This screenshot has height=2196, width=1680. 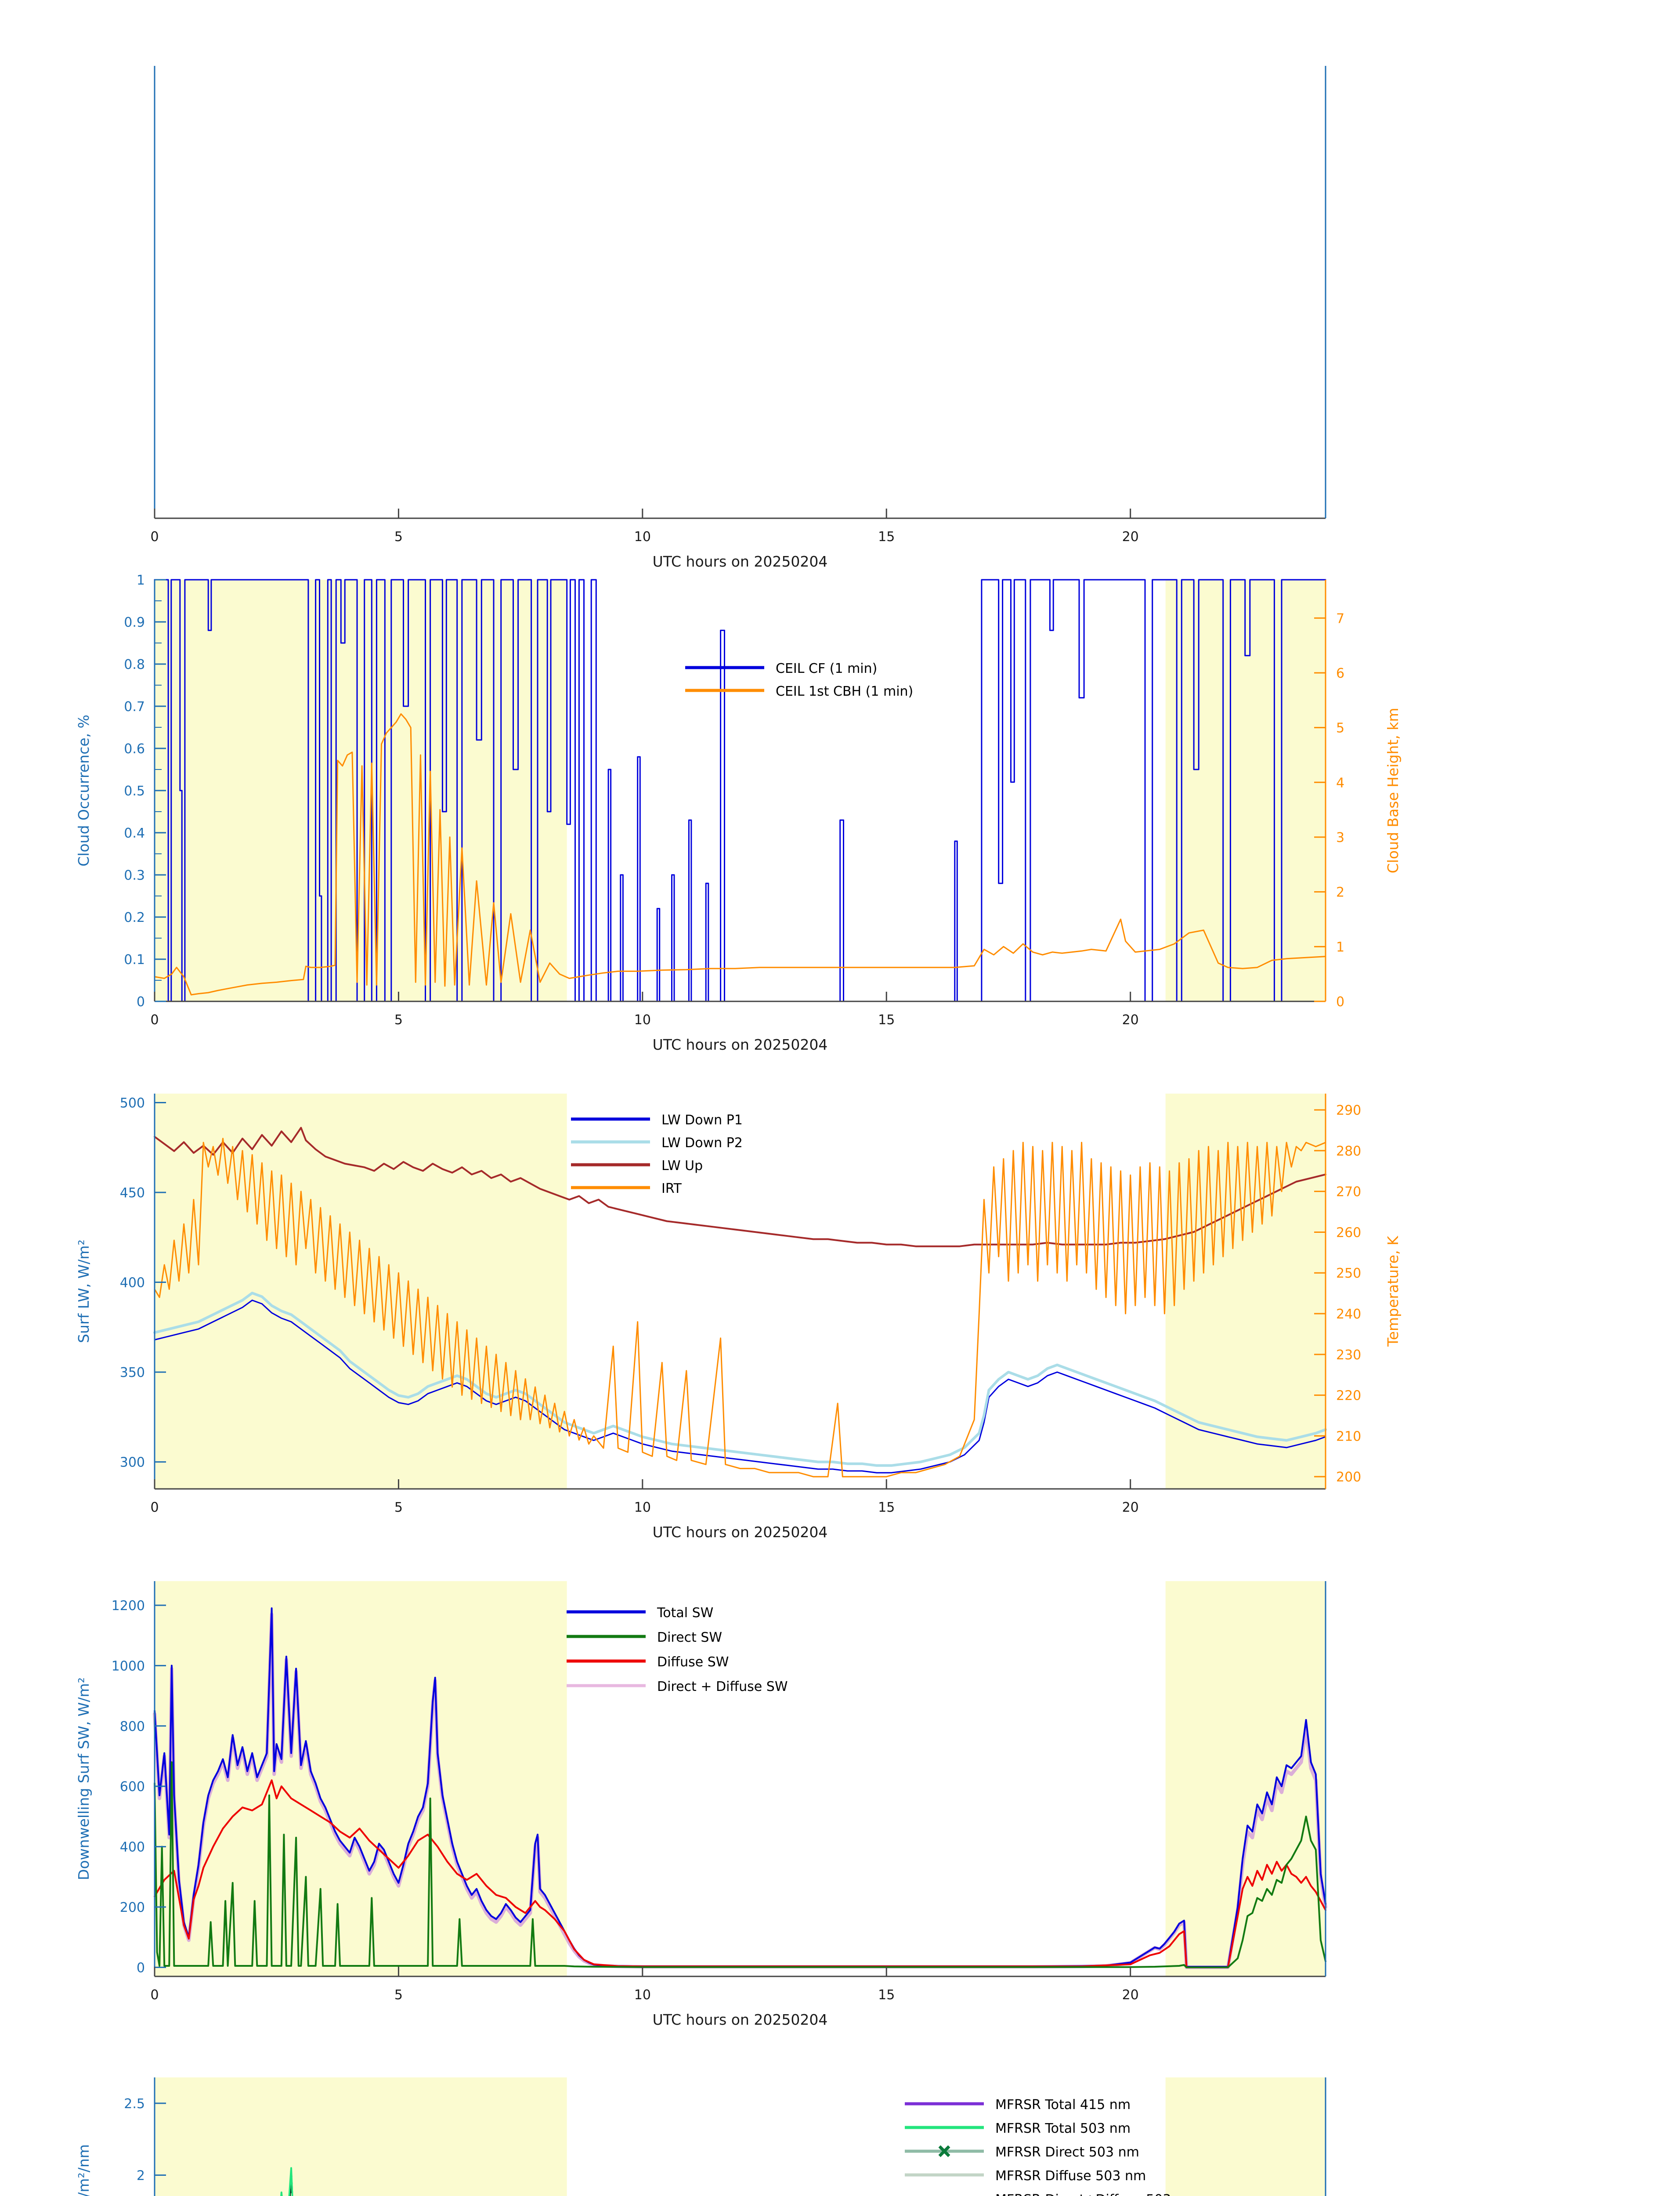 What do you see at coordinates (1348, 1273) in the screenshot?
I see `y-tick-right-label: 250` at bounding box center [1348, 1273].